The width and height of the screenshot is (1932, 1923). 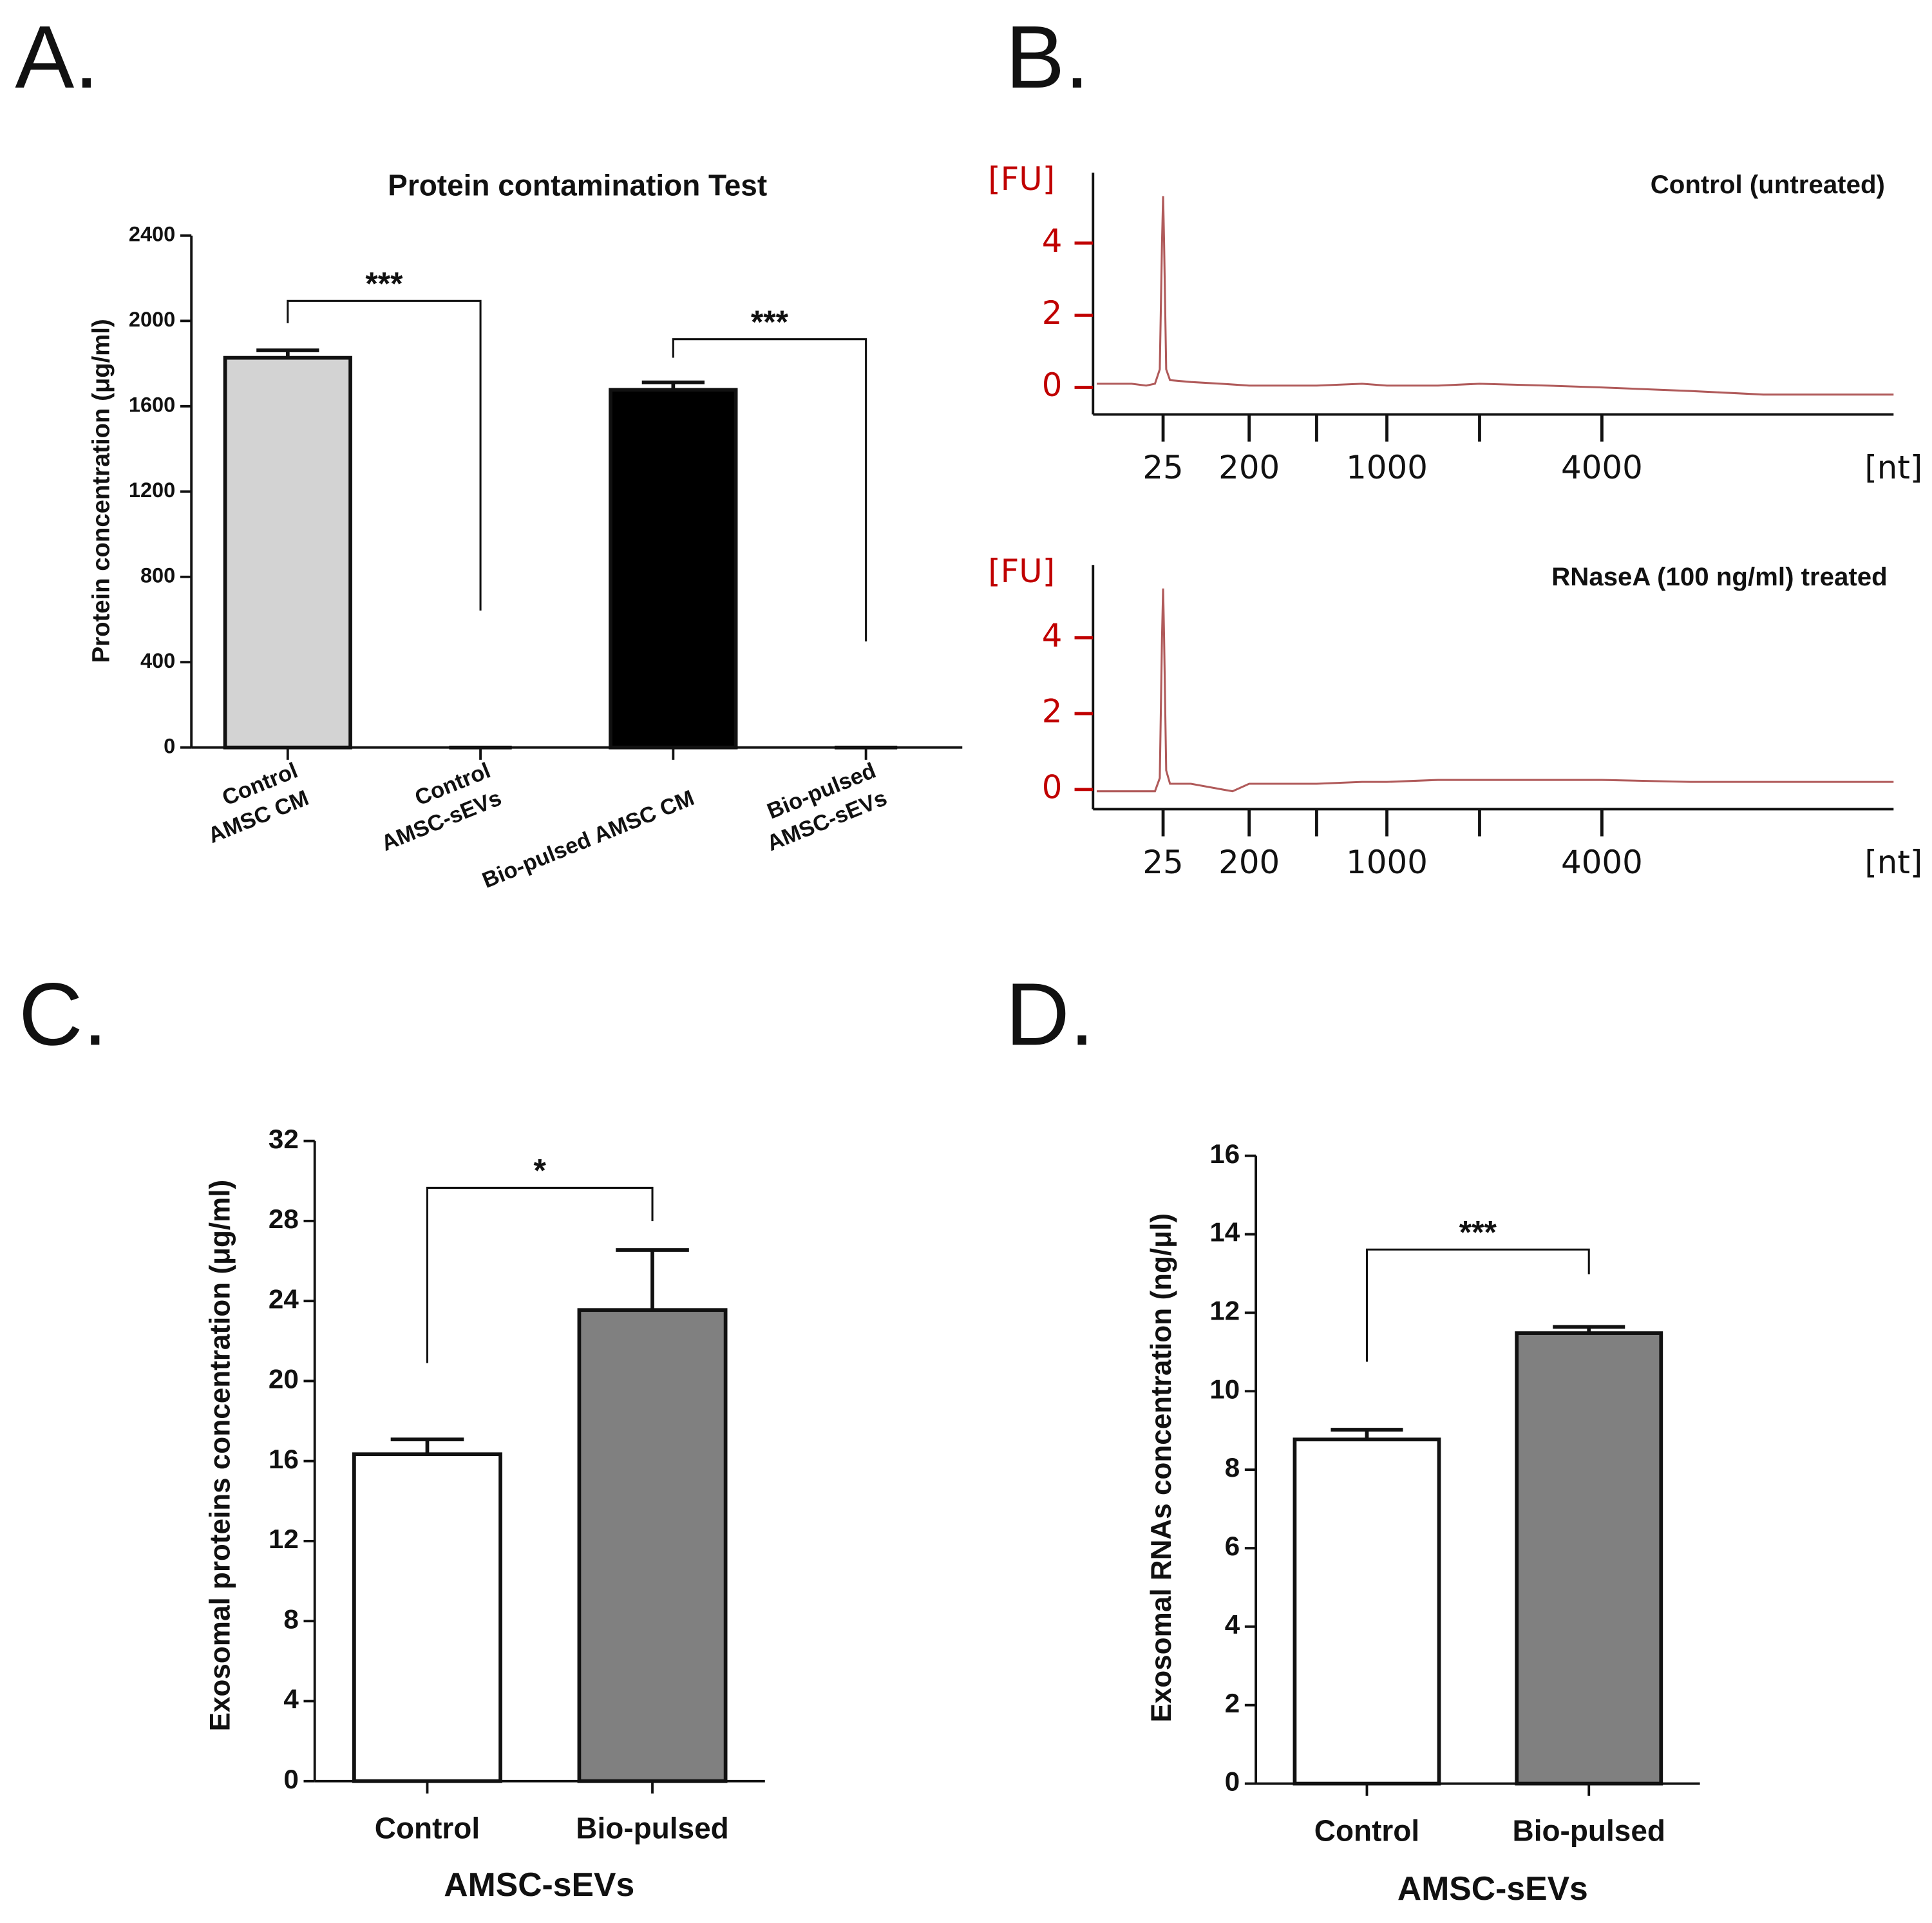 I want to click on panel-label: C., so click(x=64, y=1014).